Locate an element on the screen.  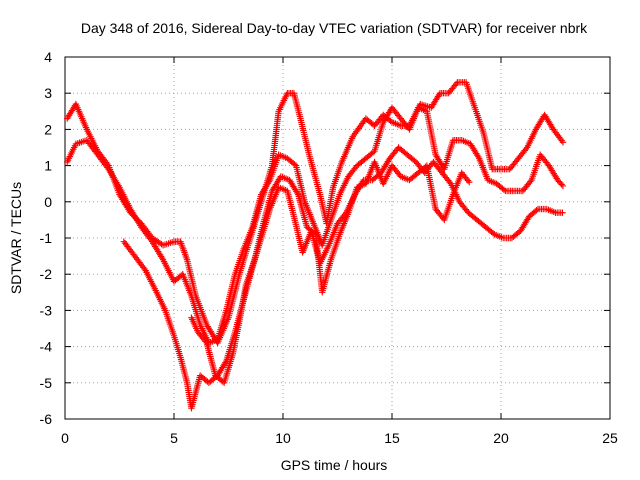
y-tick-label: 3 is located at coordinates (48, 93).